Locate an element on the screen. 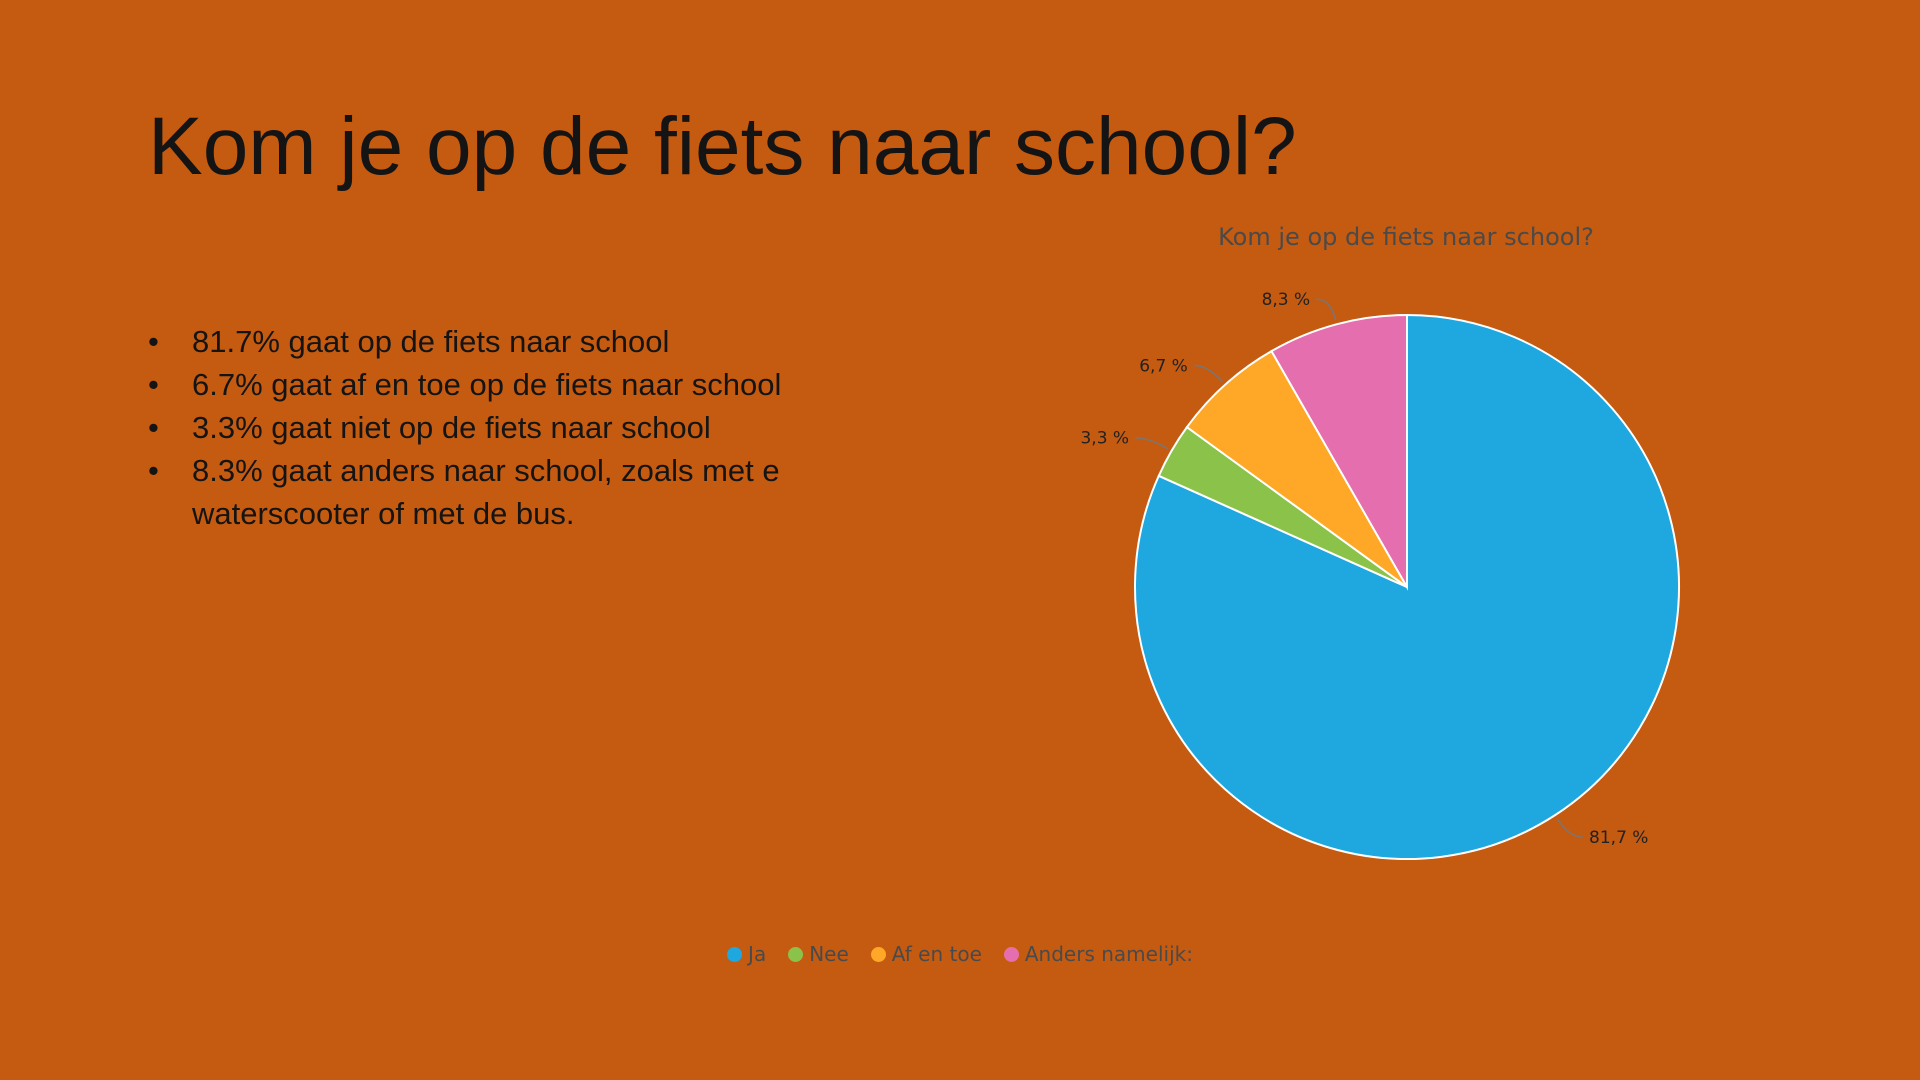  legend-item: Nee is located at coordinates (818, 954).